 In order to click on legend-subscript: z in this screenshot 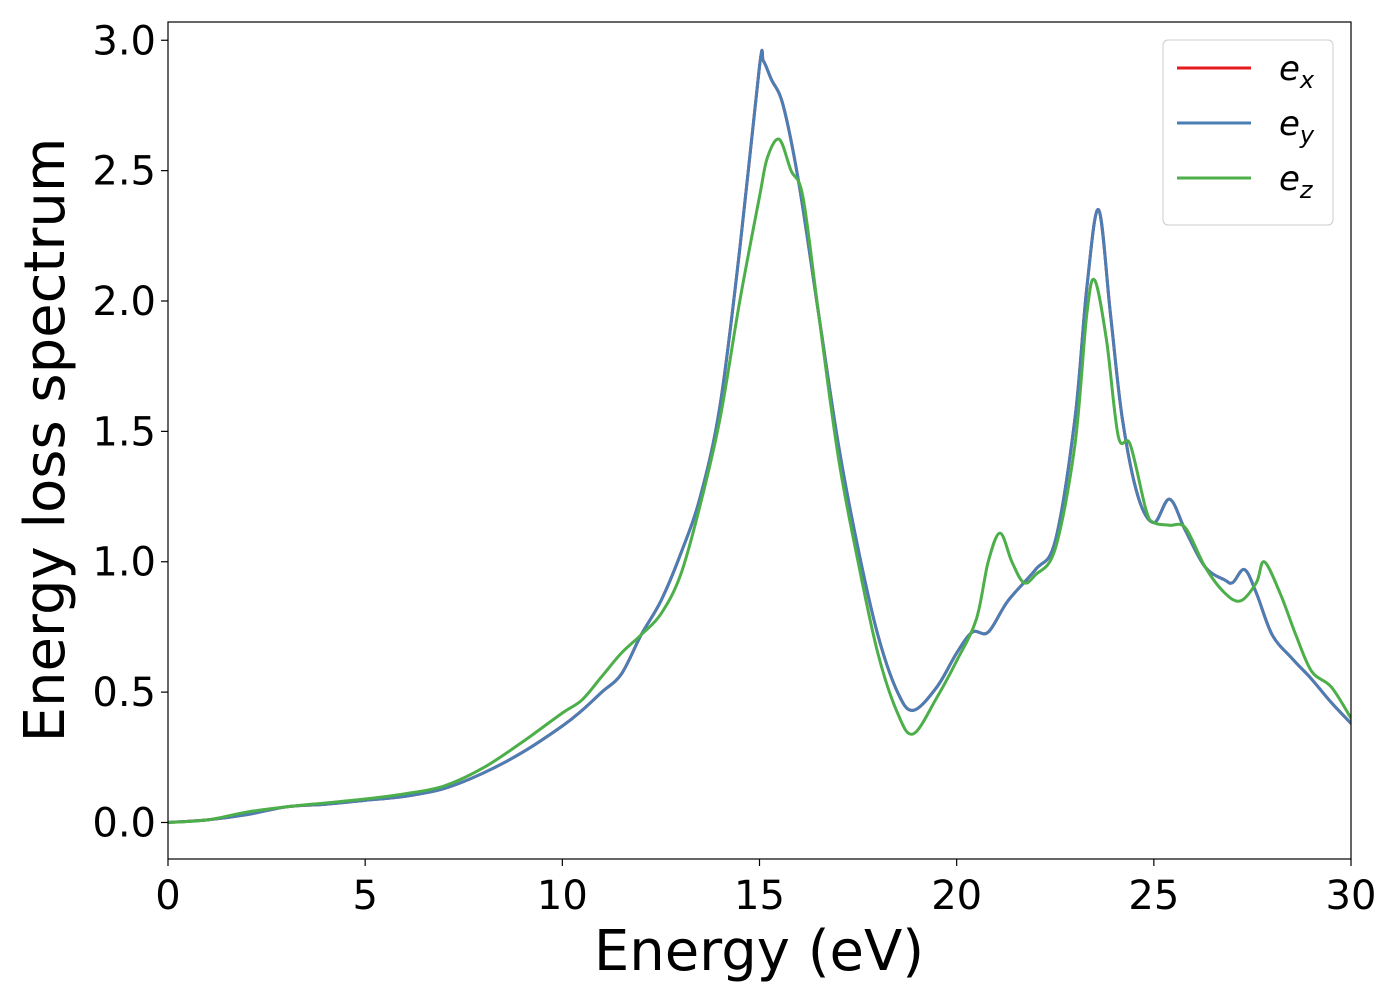, I will do `click(1306, 190)`.